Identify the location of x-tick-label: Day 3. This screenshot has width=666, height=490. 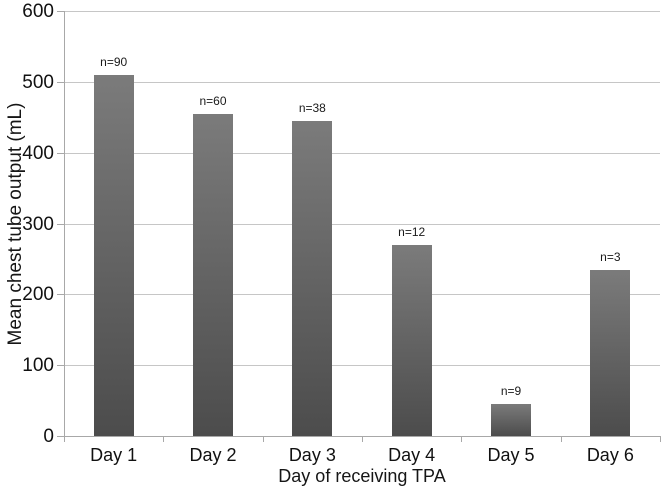
(312, 455).